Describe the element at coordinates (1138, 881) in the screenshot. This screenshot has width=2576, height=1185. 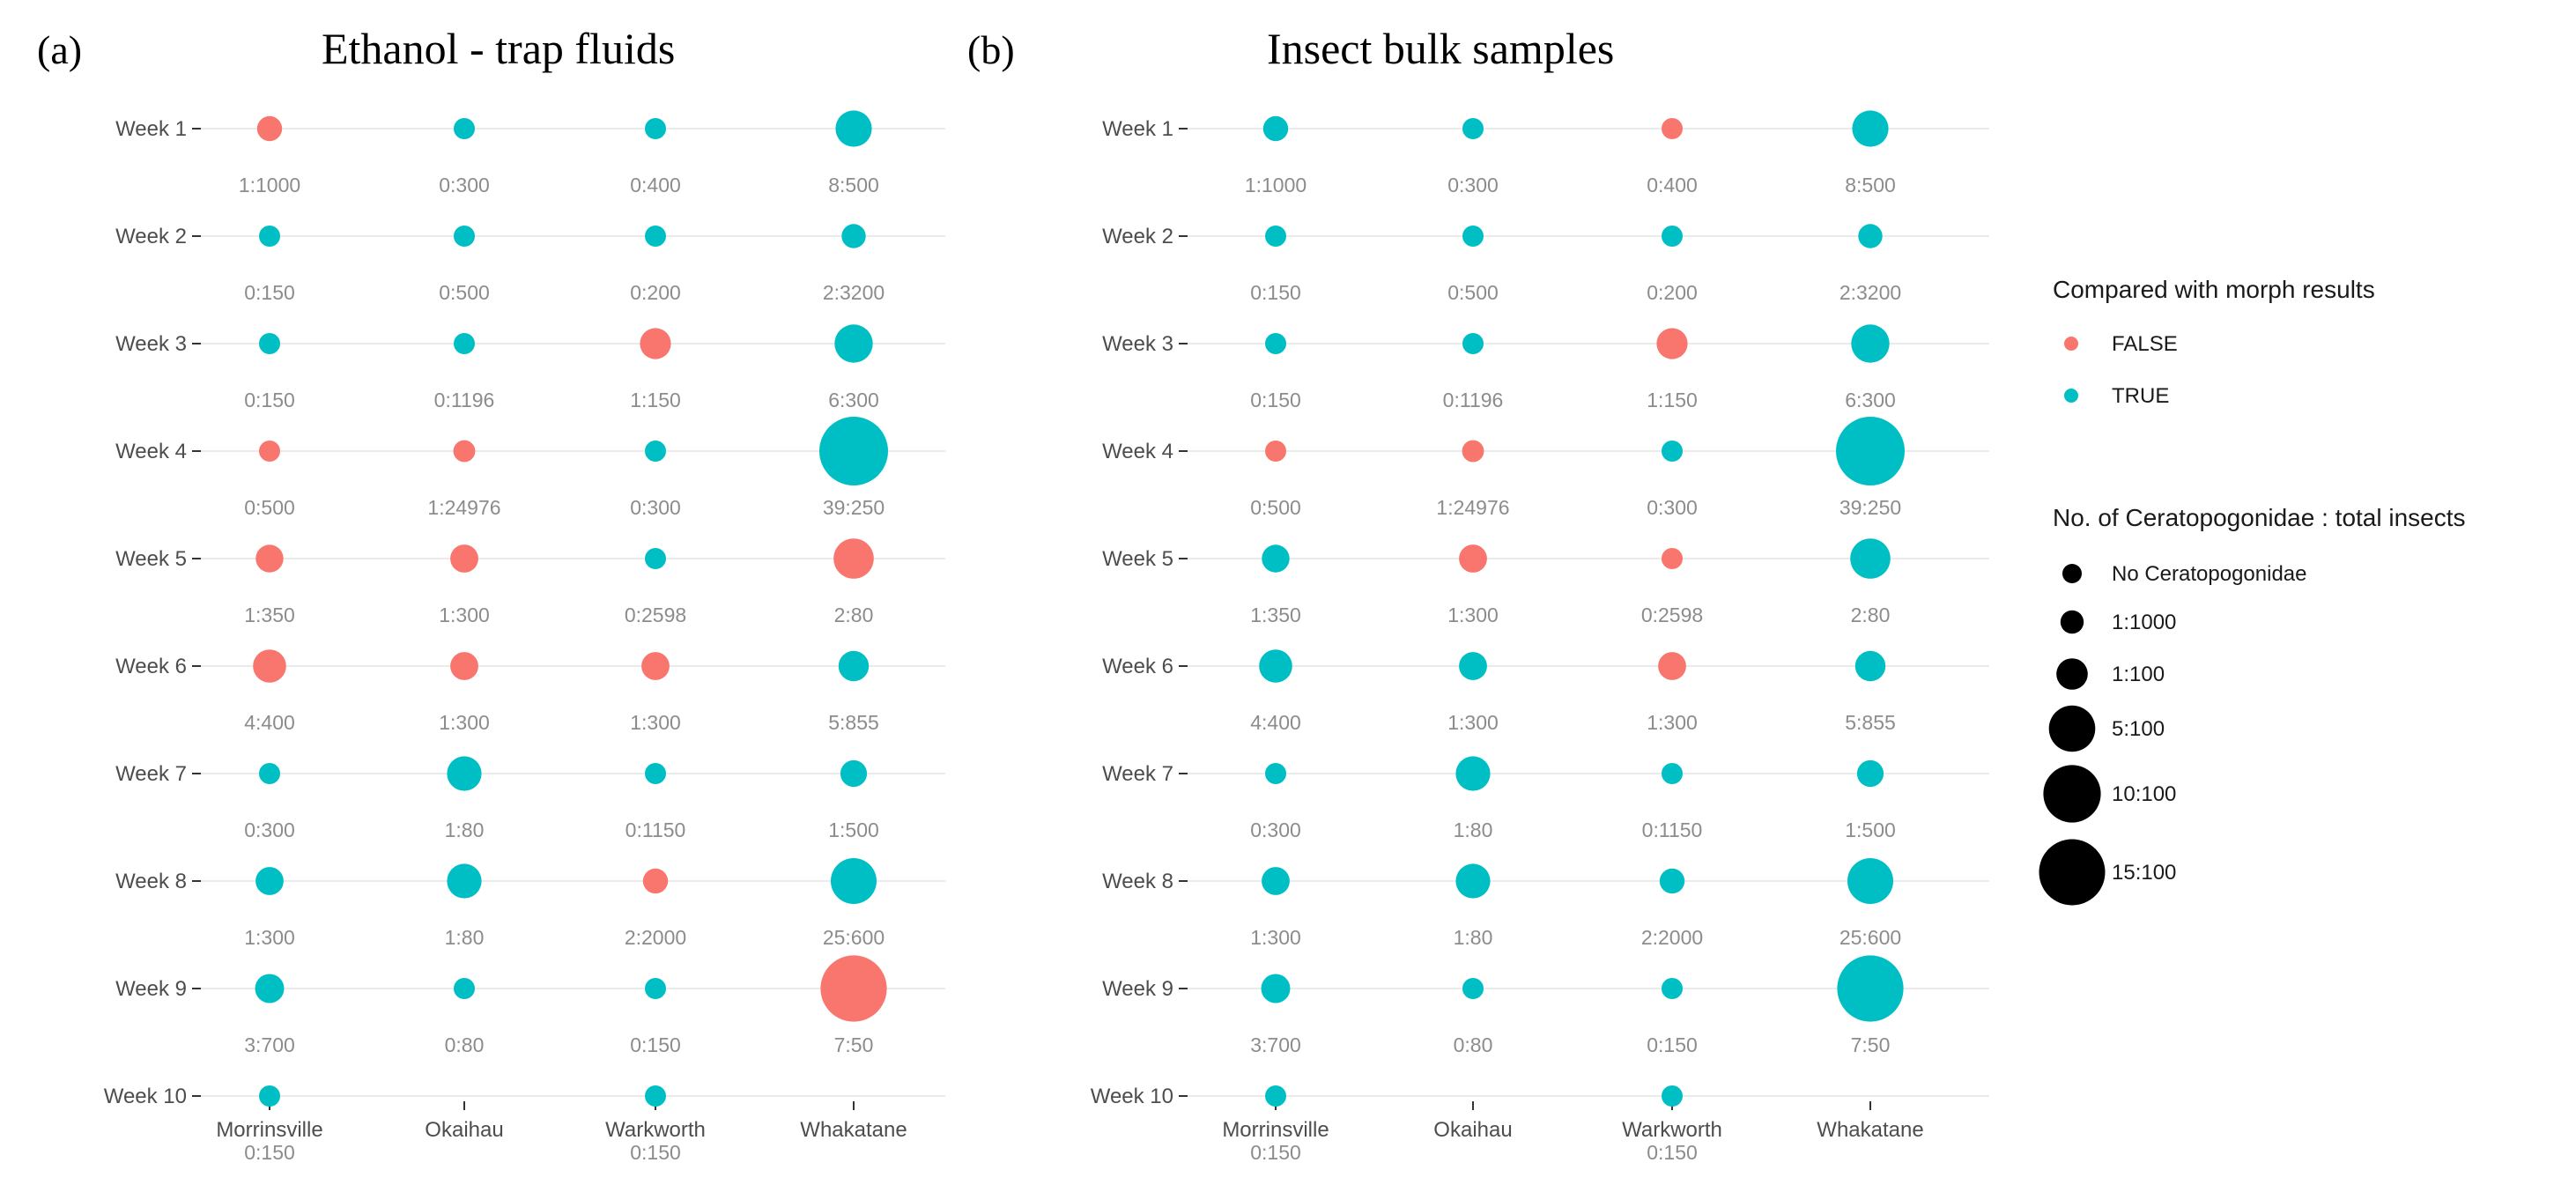
I see `panel-b-y-tick-label: Week 8` at that location.